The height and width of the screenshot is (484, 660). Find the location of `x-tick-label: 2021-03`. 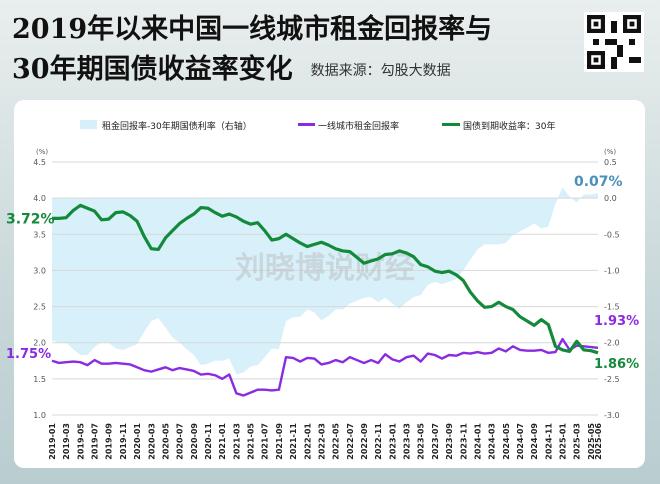

x-tick-label: 2021-03 is located at coordinates (236, 441).